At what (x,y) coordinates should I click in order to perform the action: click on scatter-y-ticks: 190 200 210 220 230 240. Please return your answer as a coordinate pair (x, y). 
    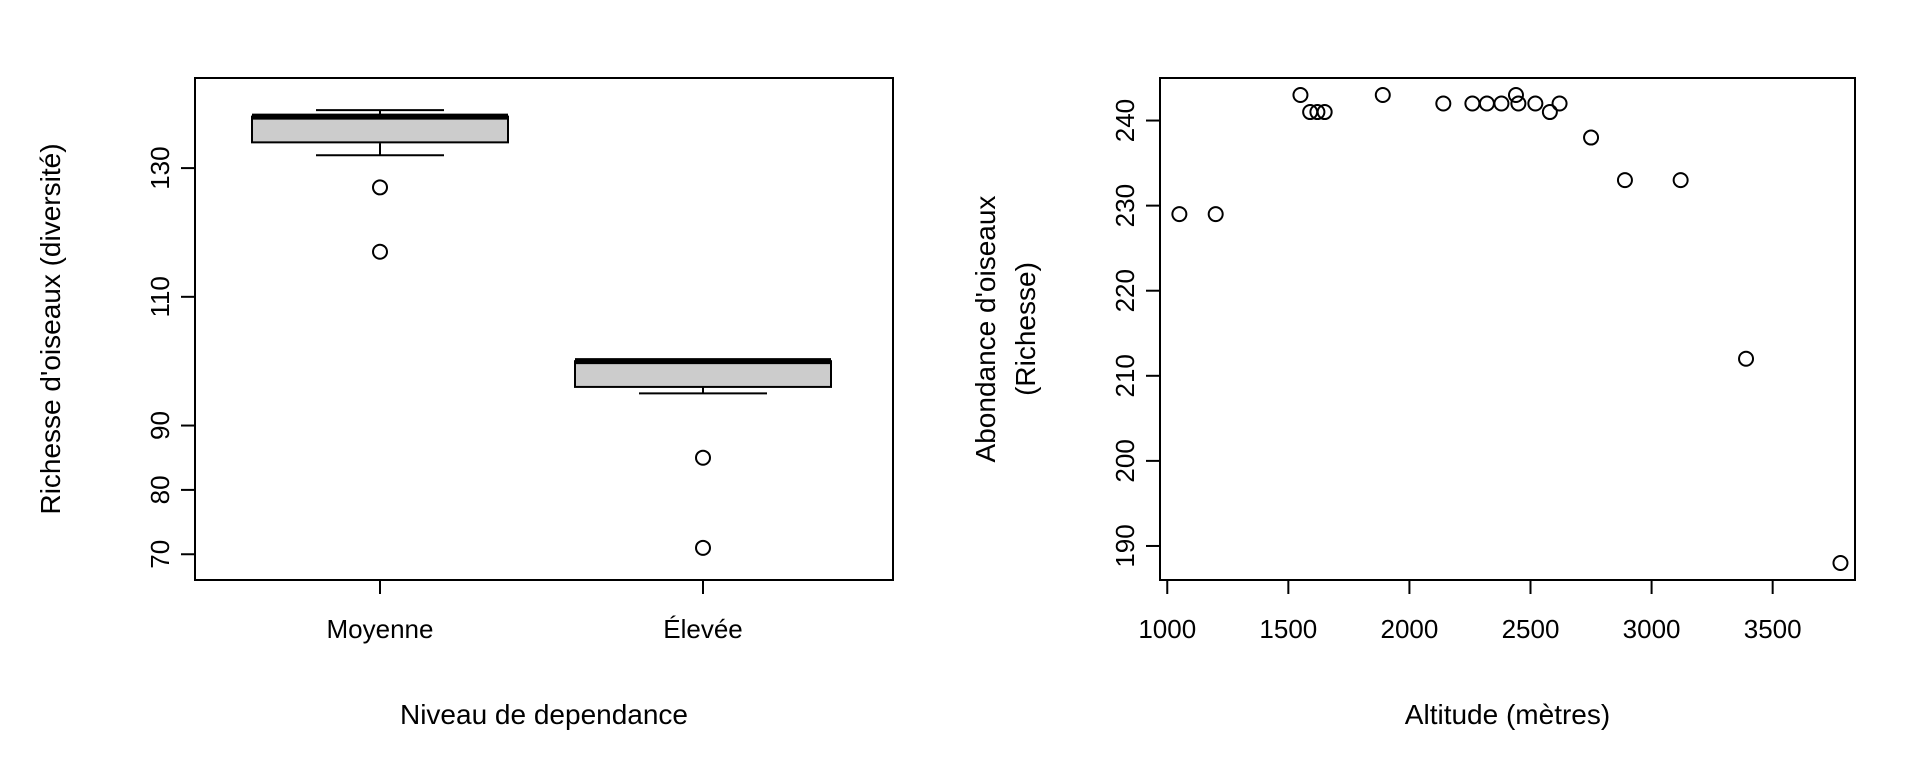
    Looking at the image, I should click on (1135, 333).